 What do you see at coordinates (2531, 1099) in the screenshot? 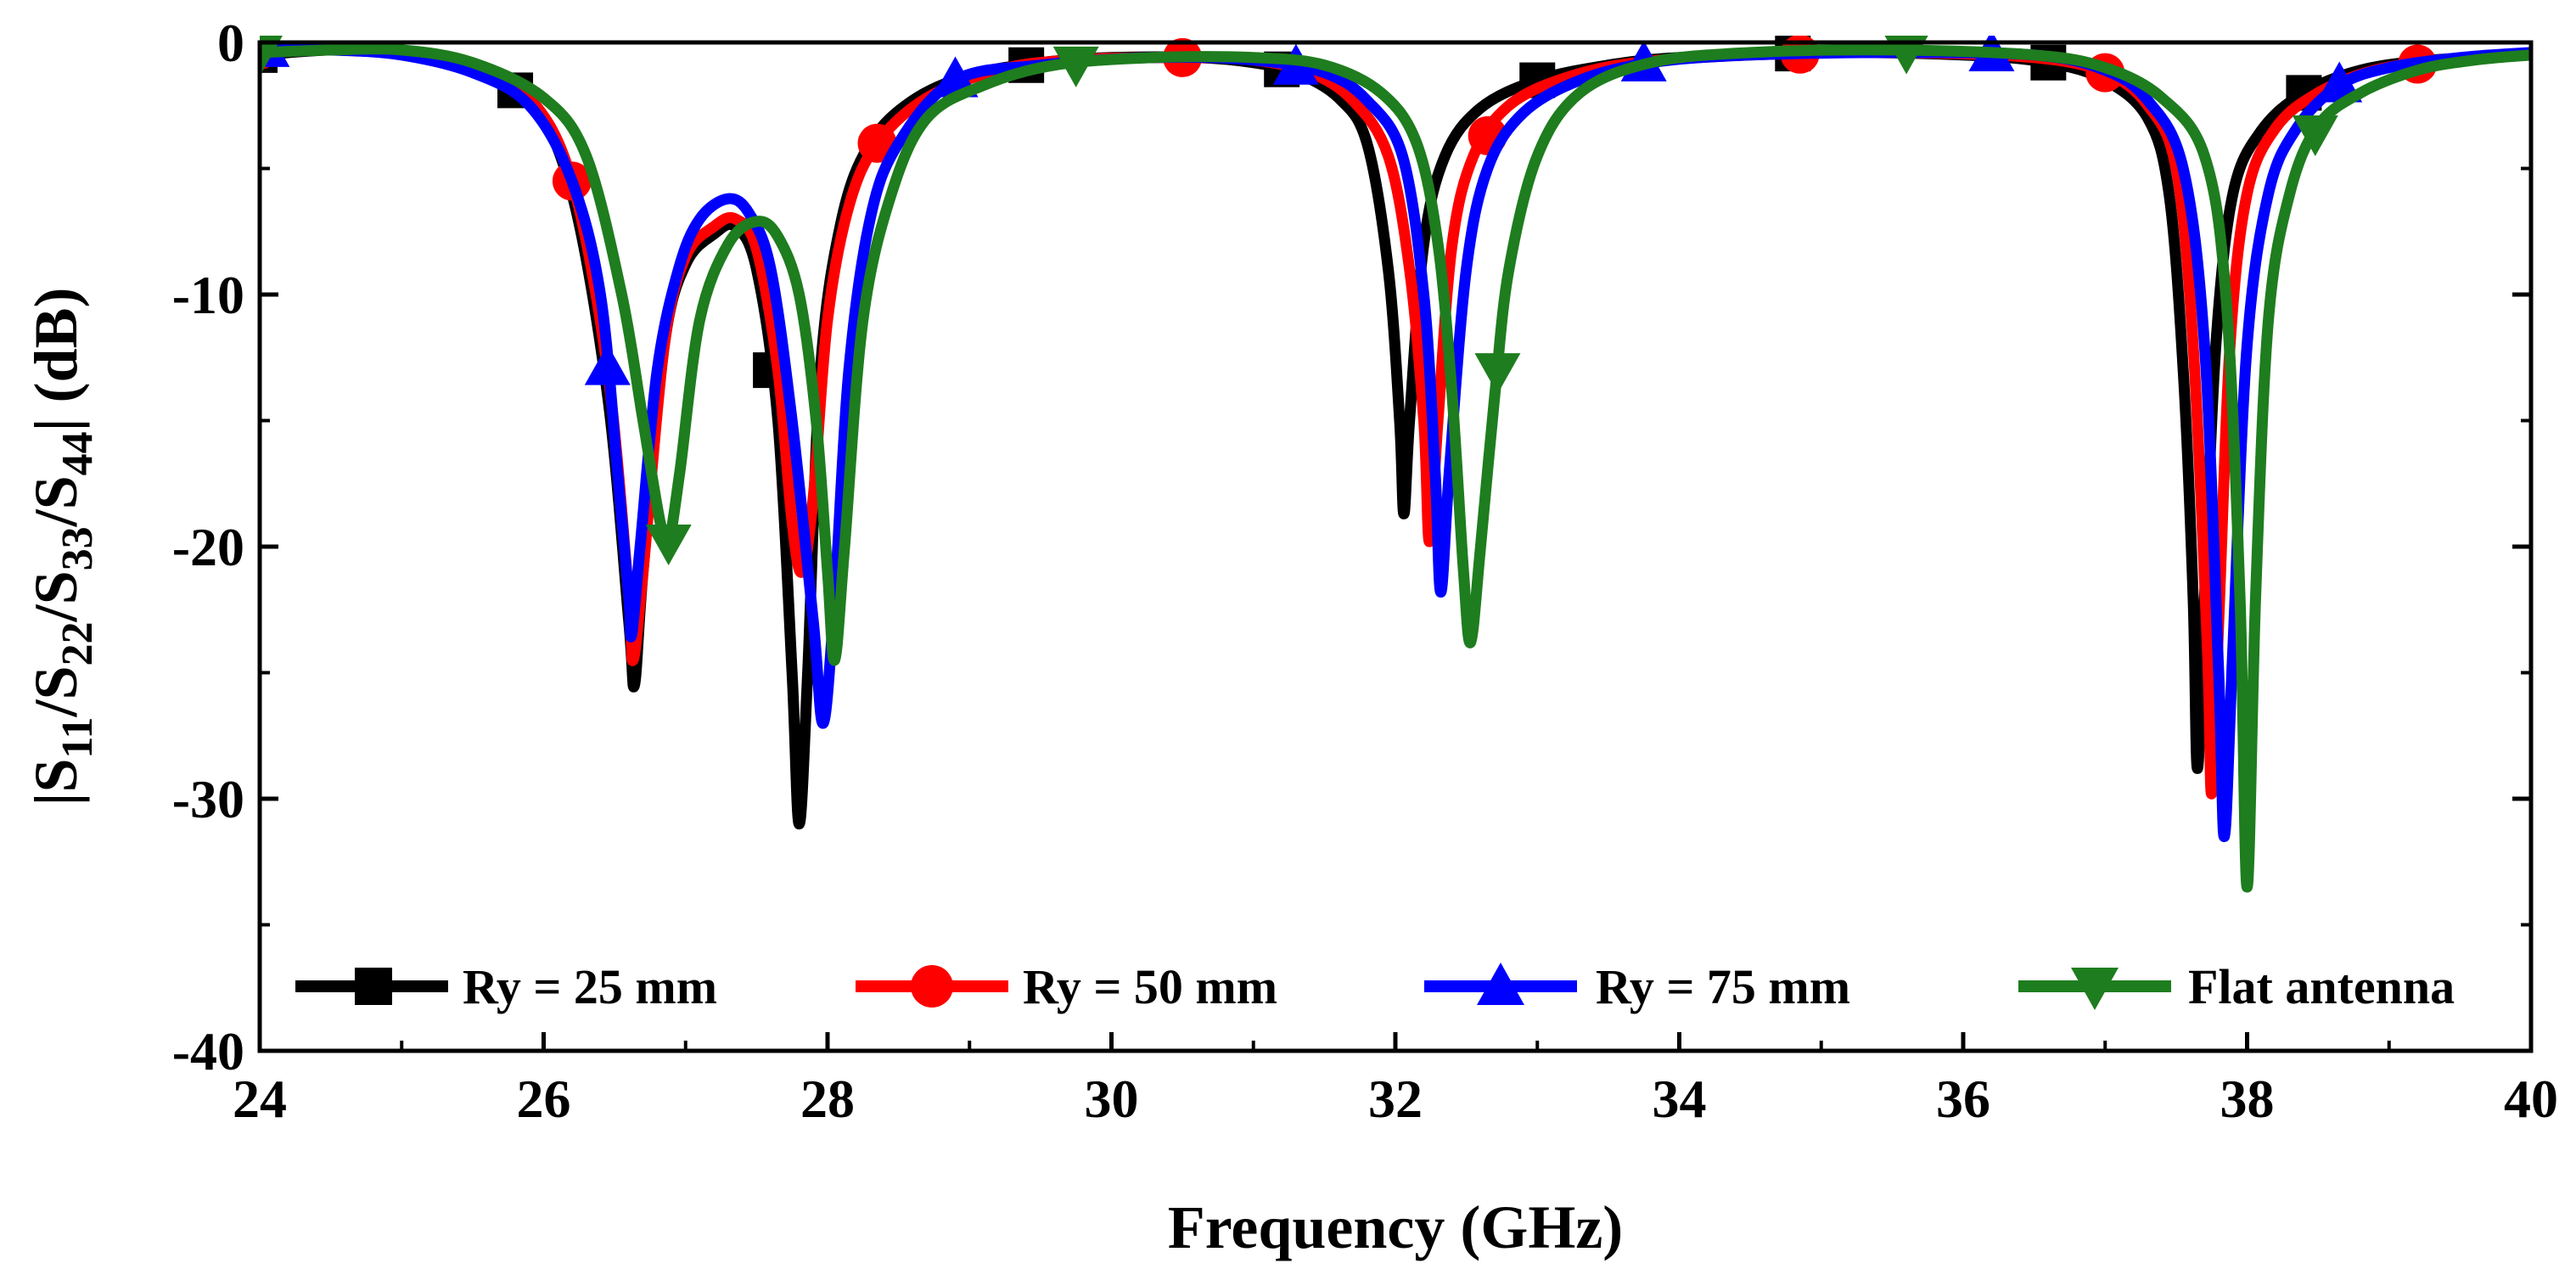
I see `x-tick-label: 40` at bounding box center [2531, 1099].